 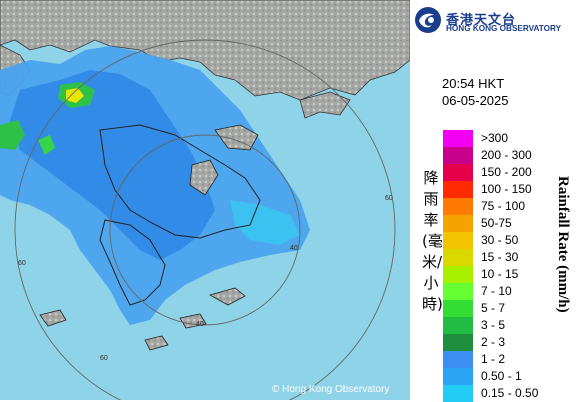 What do you see at coordinates (563, 244) in the screenshot?
I see `legend-title-en: Rainfall Rate (mm/h)` at bounding box center [563, 244].